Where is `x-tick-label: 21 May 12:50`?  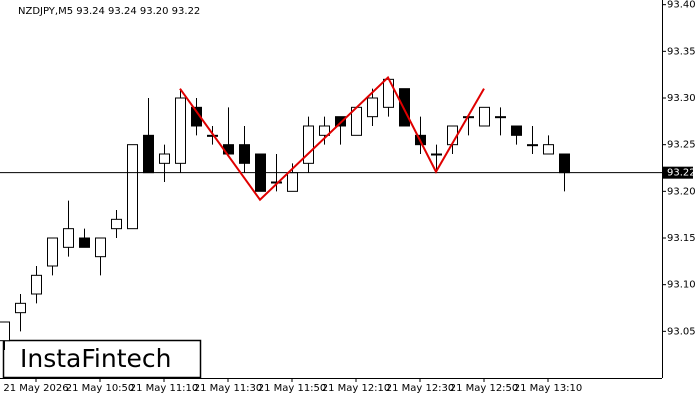 x-tick-label: 21 May 12:50 is located at coordinates (484, 388).